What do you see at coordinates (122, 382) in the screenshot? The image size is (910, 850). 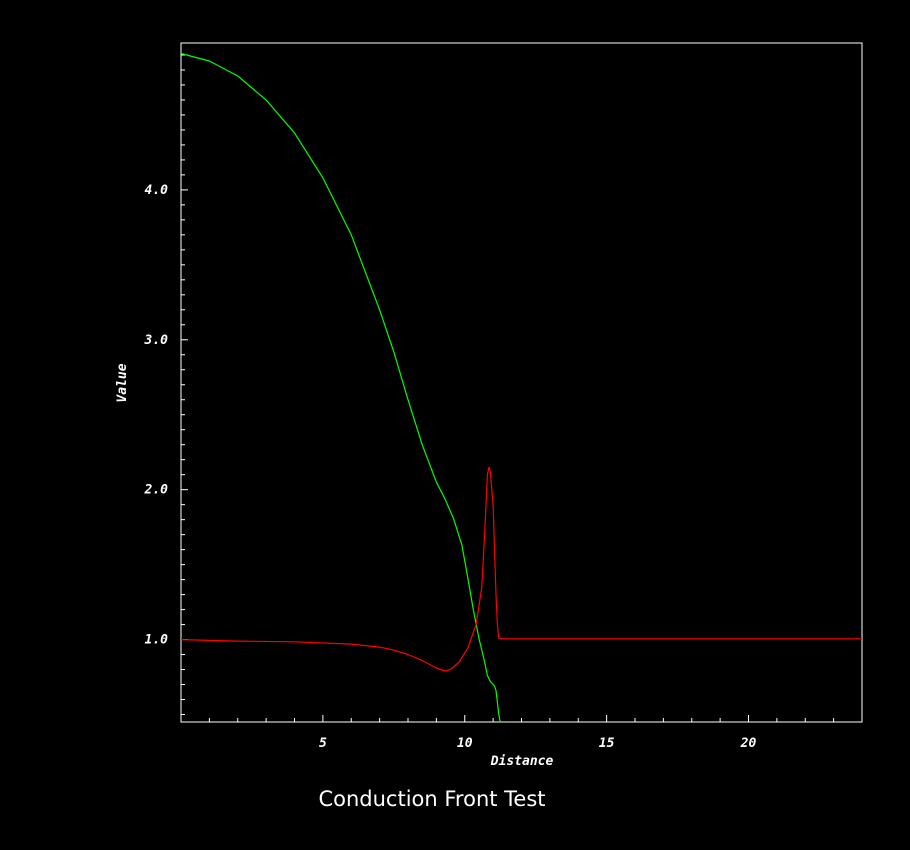 I see `y-axis-label: Value` at bounding box center [122, 382].